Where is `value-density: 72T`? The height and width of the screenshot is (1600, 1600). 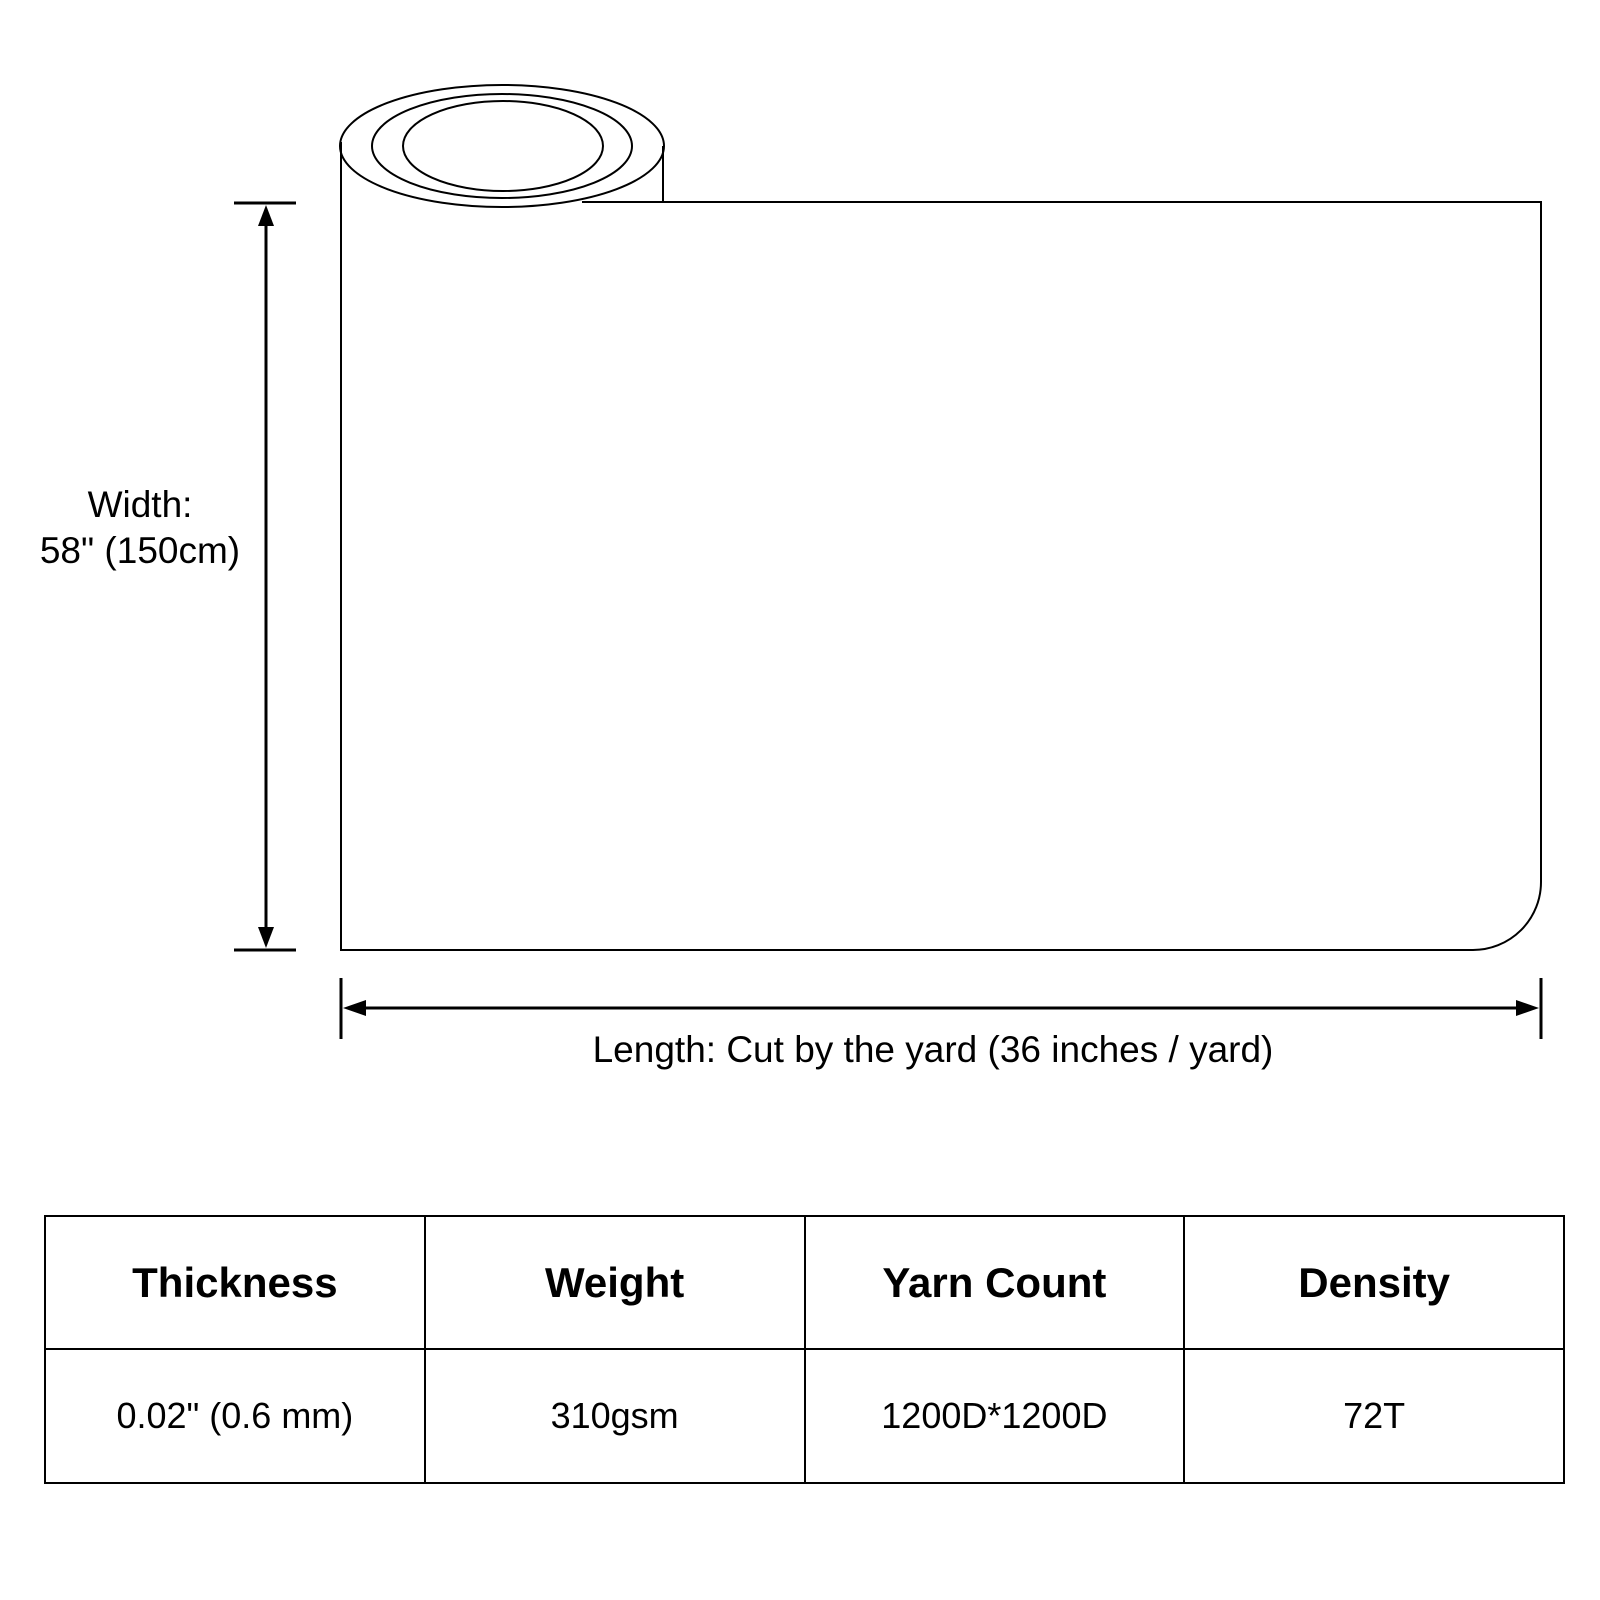 value-density: 72T is located at coordinates (1374, 1416).